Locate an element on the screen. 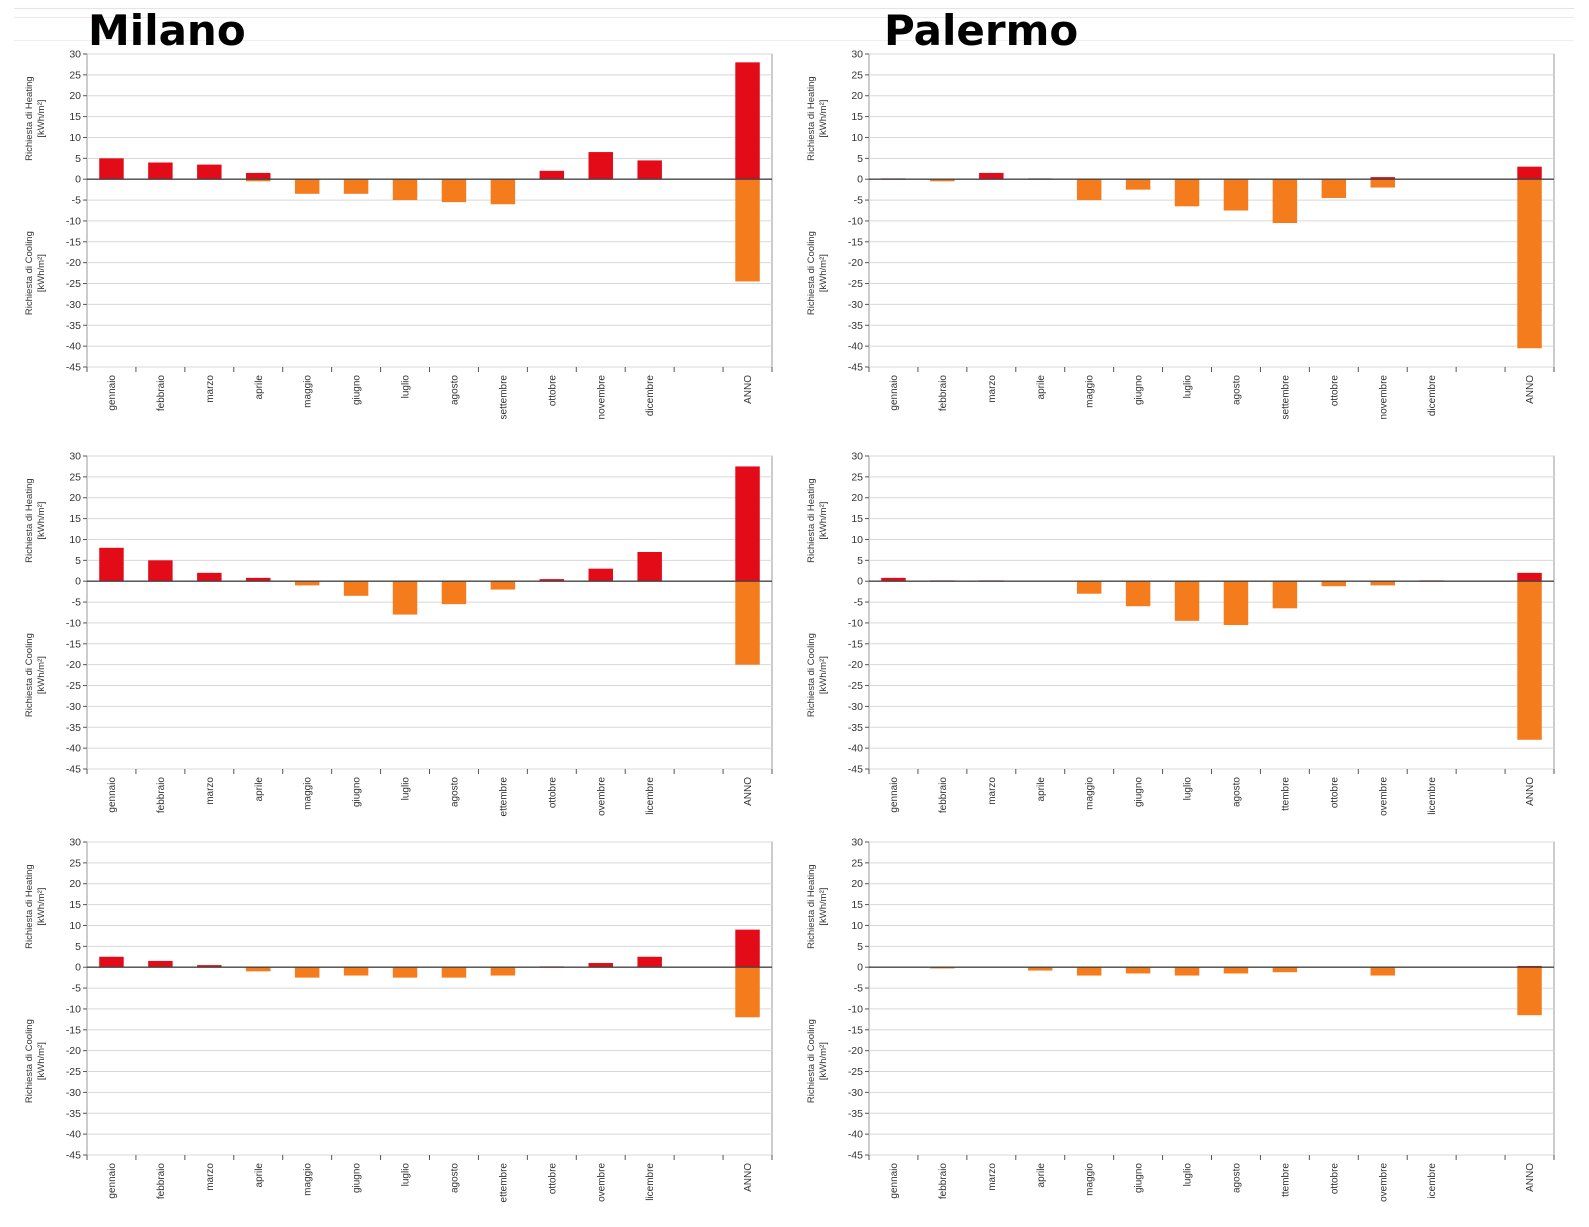 The image size is (1589, 1227). x-tick-label: icembre is located at coordinates (1432, 1181).